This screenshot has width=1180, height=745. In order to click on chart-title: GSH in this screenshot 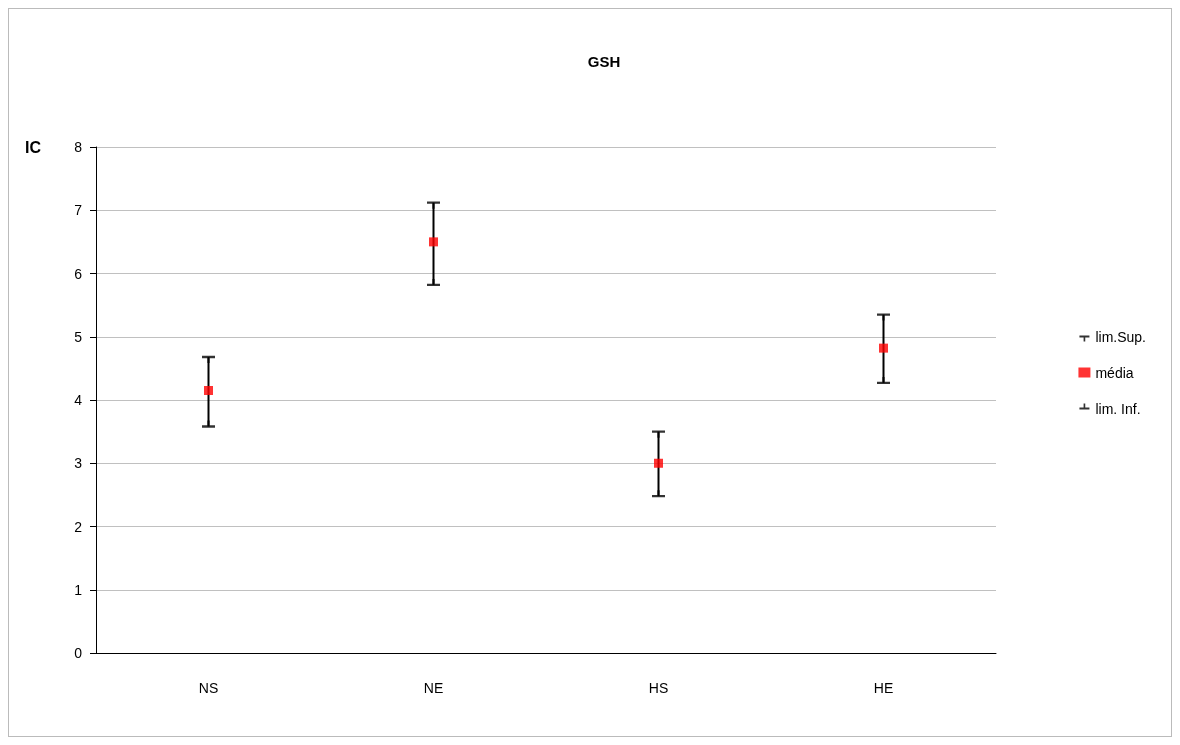, I will do `click(604, 61)`.